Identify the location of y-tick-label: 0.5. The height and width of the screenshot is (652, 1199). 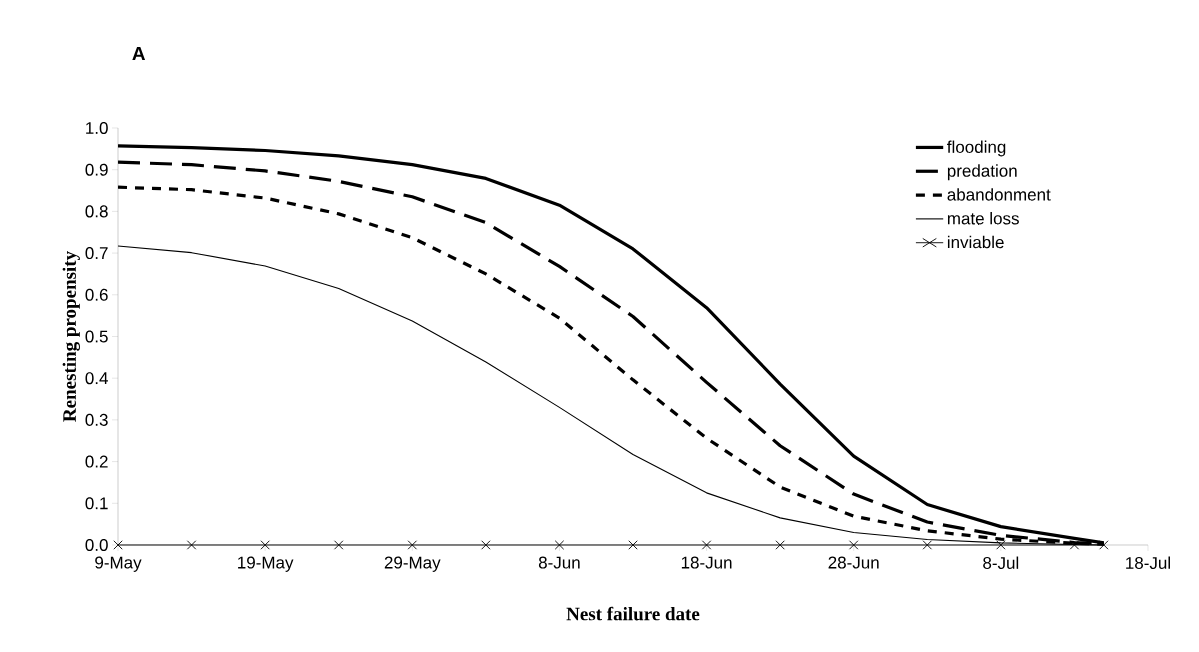
(96, 336).